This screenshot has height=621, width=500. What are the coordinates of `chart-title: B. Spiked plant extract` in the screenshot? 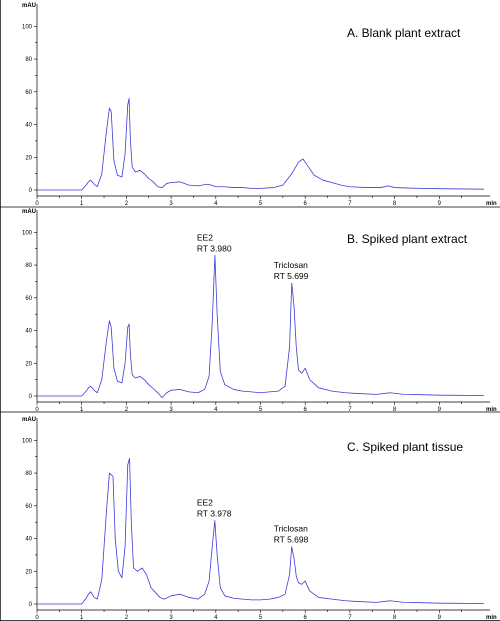 It's located at (407, 239).